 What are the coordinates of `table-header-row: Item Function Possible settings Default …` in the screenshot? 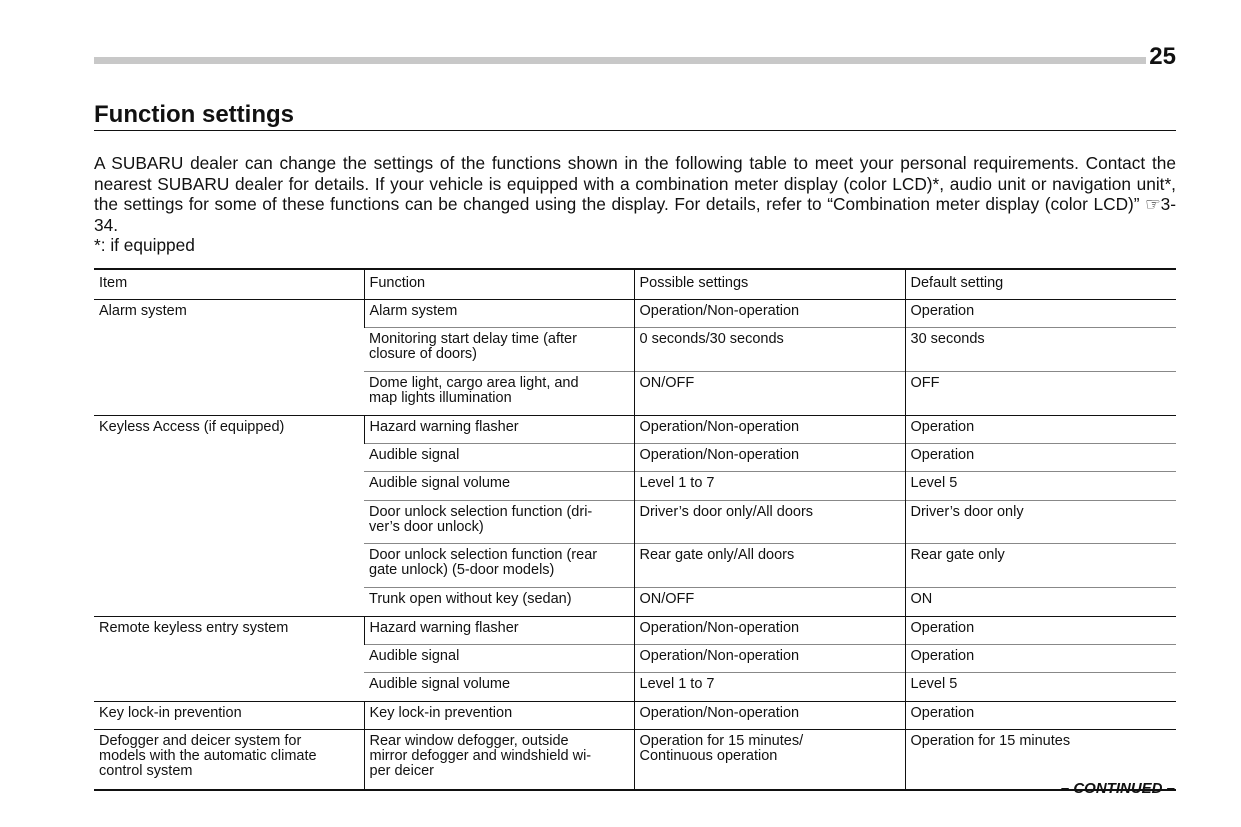 It's located at (635, 284).